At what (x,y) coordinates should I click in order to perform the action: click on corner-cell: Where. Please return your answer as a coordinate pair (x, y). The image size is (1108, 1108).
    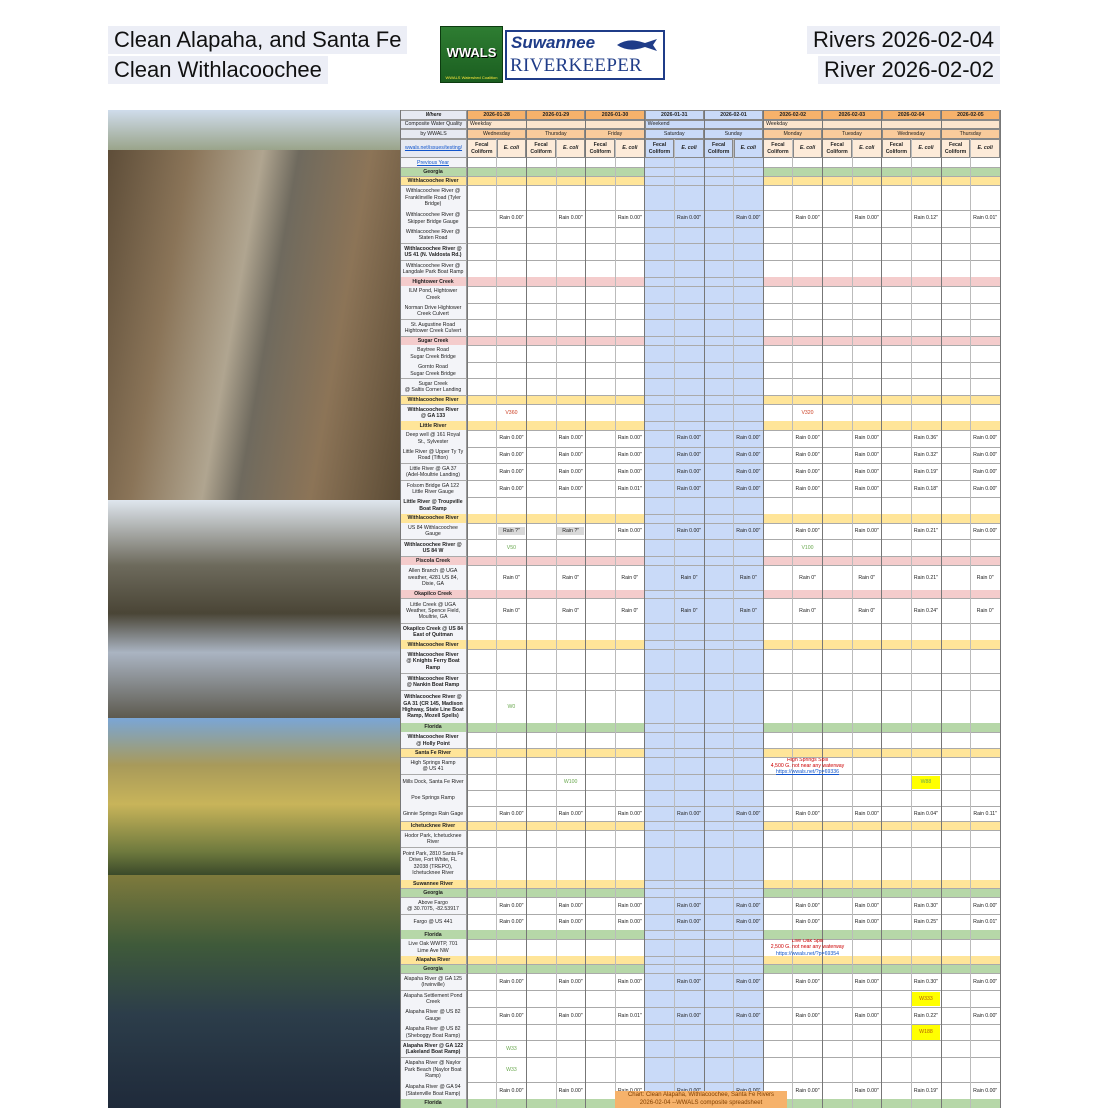
    Looking at the image, I should click on (433, 115).